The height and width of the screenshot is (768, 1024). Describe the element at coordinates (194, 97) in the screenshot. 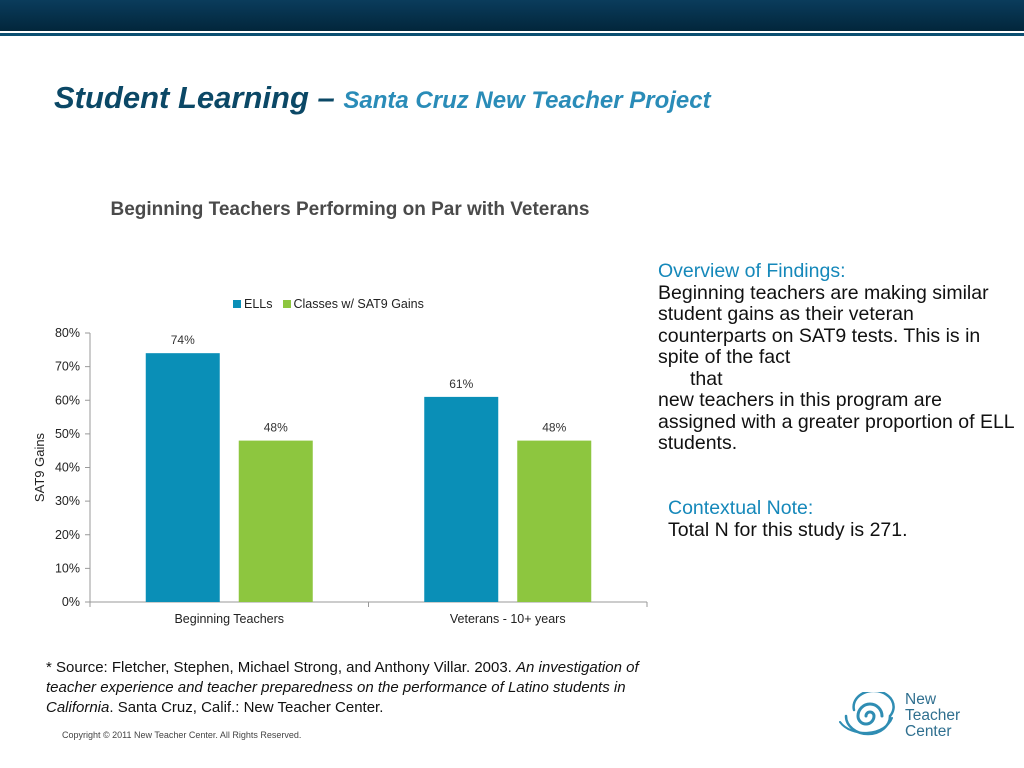

I see `title-main: Student Learning –` at that location.